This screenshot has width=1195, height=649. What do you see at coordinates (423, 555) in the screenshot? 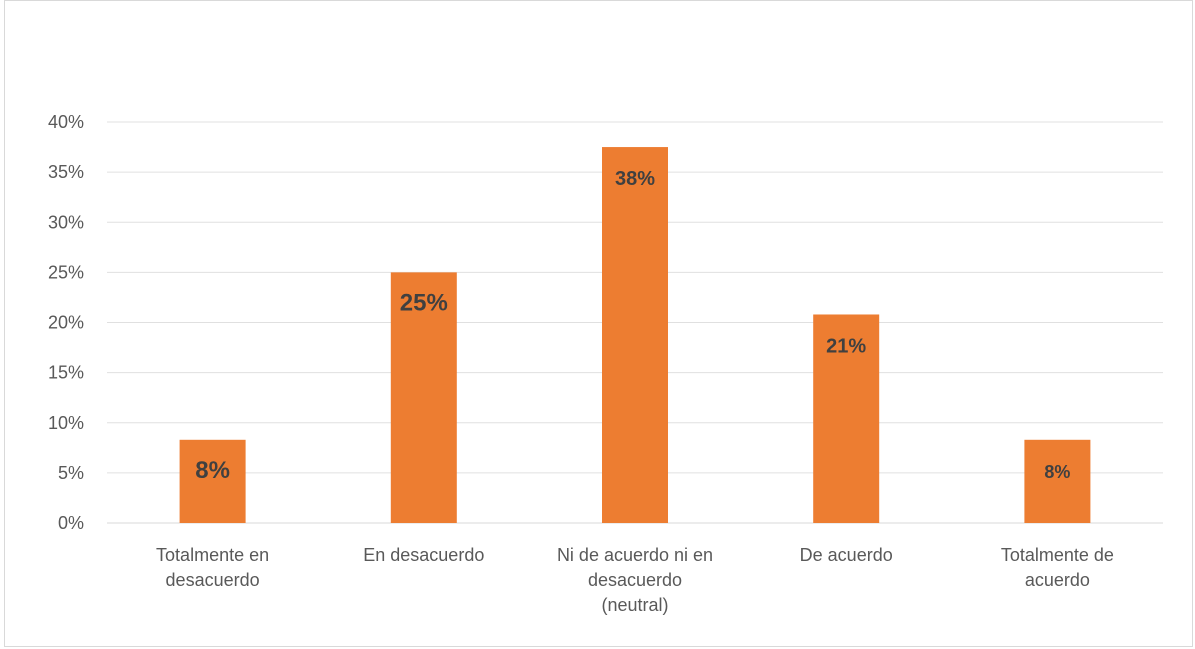
I see `x-category-label: En desacuerdo` at bounding box center [423, 555].